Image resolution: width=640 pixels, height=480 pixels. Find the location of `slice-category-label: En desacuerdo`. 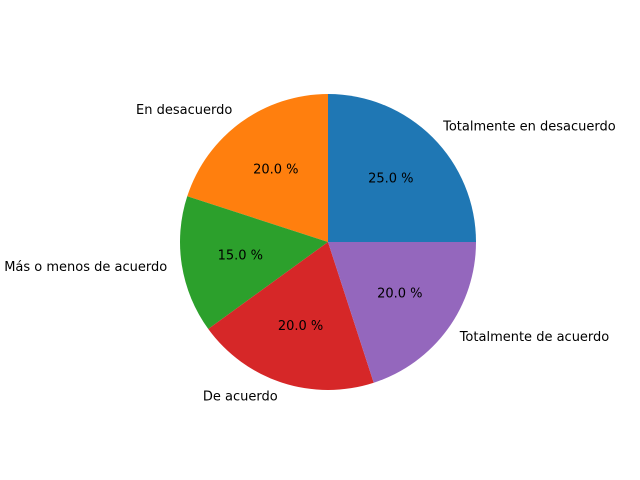

slice-category-label: En desacuerdo is located at coordinates (184, 110).